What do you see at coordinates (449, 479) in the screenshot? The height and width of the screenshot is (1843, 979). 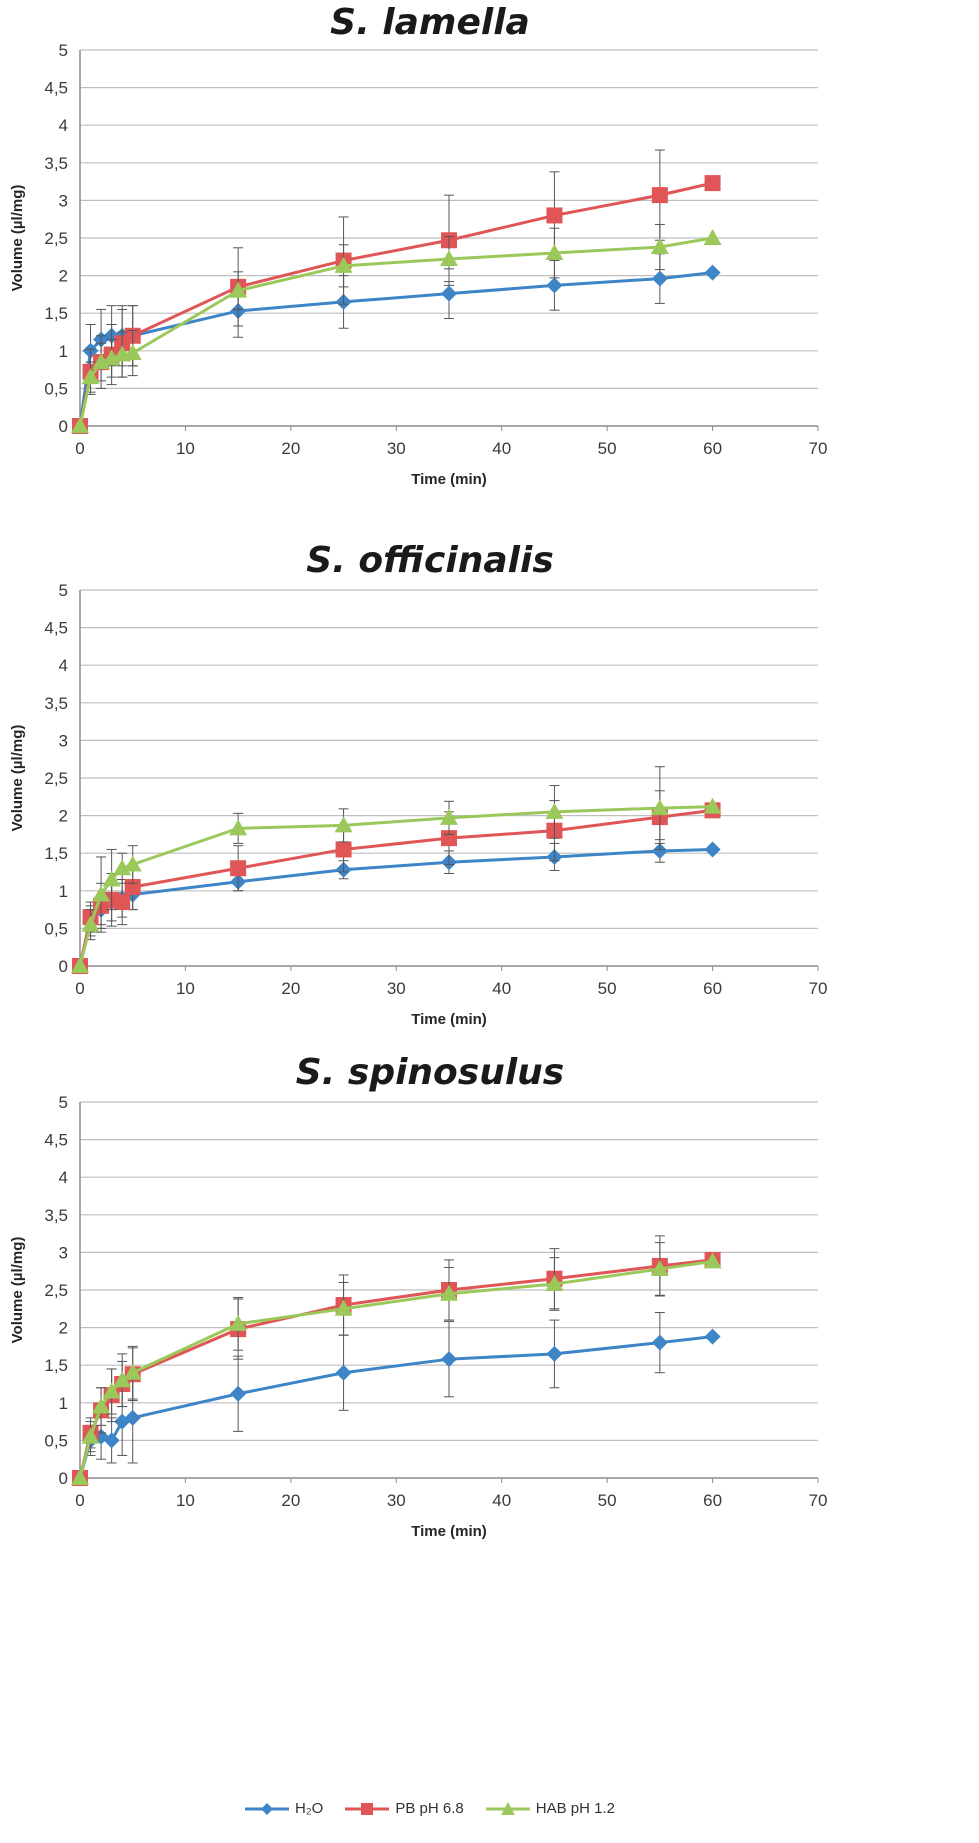 I see `x-axis-label: Time (min)` at bounding box center [449, 479].